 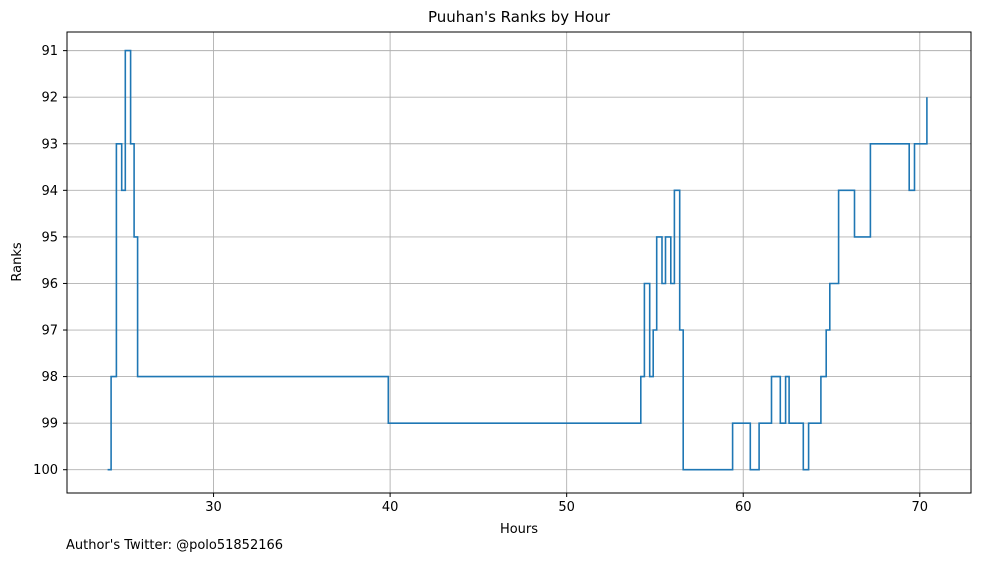 I want to click on x-axis-label: Hours, so click(x=519, y=529).